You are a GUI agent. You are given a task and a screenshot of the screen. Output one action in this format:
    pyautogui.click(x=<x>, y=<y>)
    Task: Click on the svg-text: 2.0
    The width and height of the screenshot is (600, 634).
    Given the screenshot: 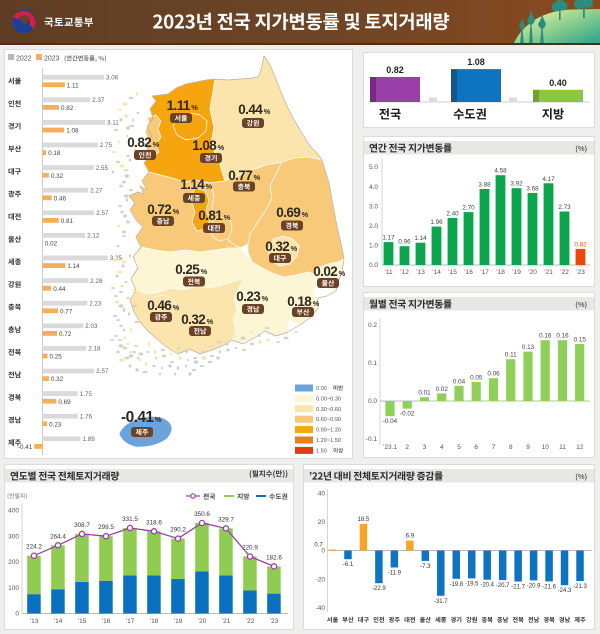 What is the action you would take?
    pyautogui.click(x=373, y=226)
    